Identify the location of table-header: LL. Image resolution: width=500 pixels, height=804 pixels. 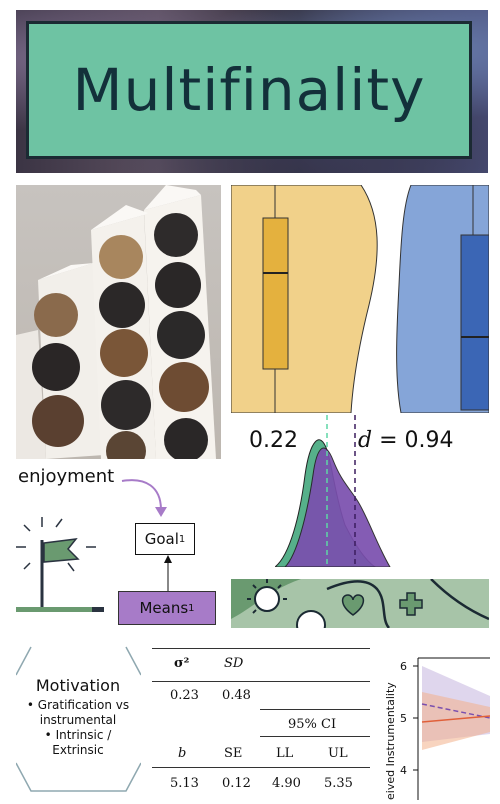
(285, 753).